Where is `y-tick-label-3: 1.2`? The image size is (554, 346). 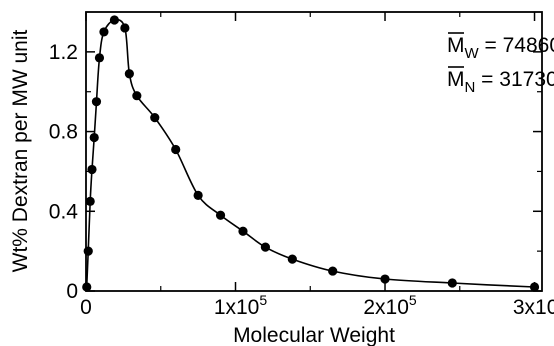 y-tick-label-3: 1.2 is located at coordinates (63, 52).